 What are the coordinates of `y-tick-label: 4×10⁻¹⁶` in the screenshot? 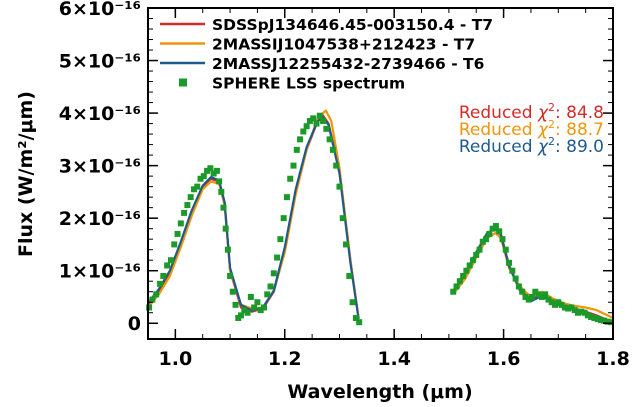 It's located at (100, 114).